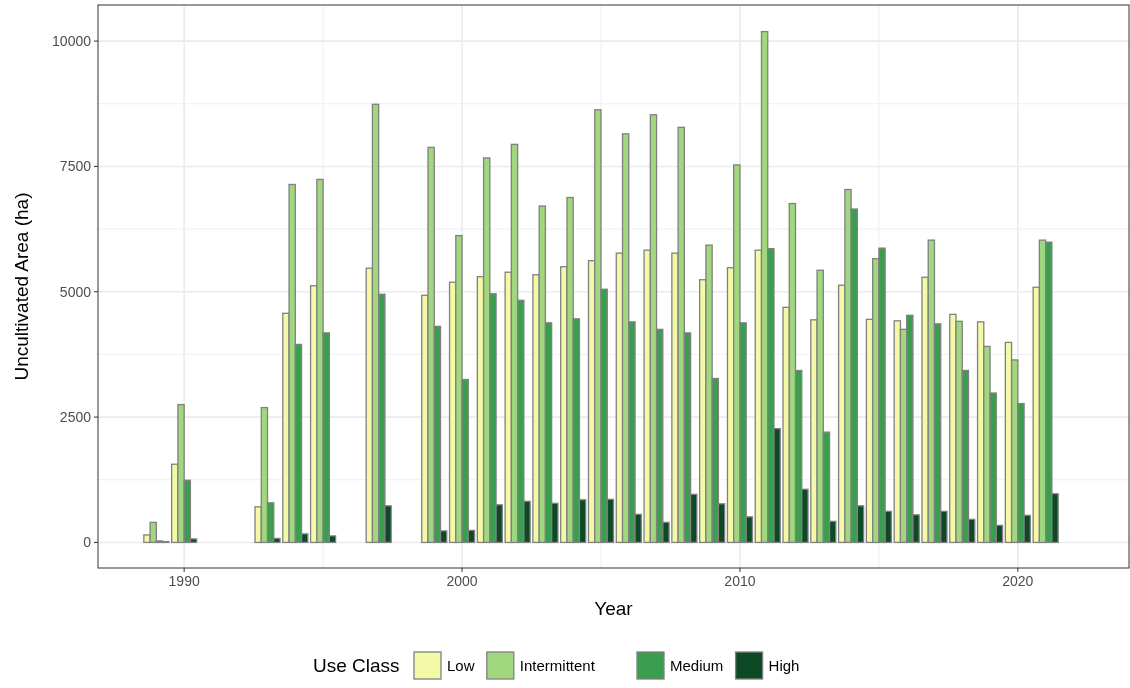 This screenshot has width=1130, height=688. What do you see at coordinates (75, 291) in the screenshot?
I see `y-tick-label: 5000` at bounding box center [75, 291].